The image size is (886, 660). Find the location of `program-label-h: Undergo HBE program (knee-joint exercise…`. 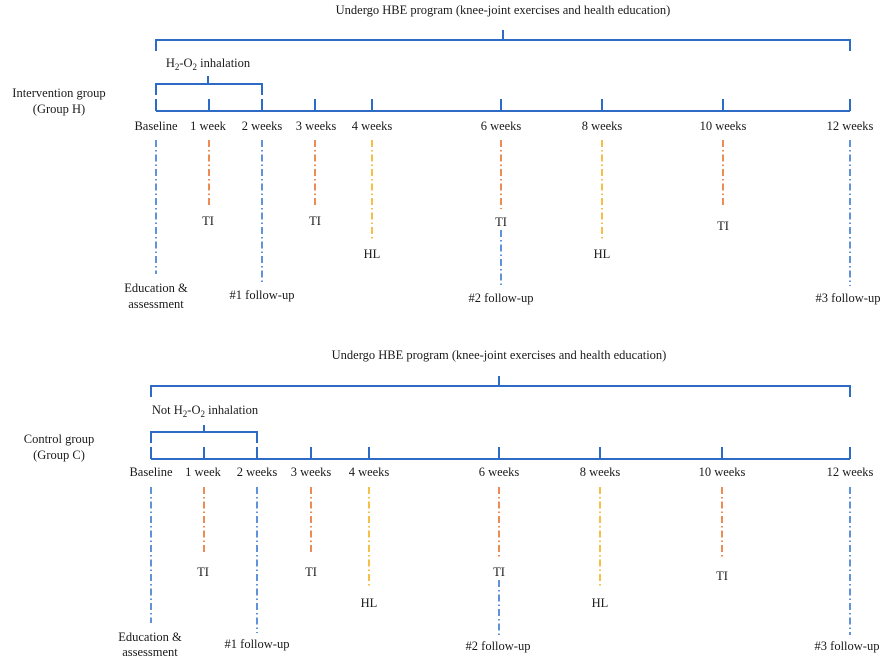

program-label-h: Undergo HBE program (knee-joint exercise… is located at coordinates (503, 10).